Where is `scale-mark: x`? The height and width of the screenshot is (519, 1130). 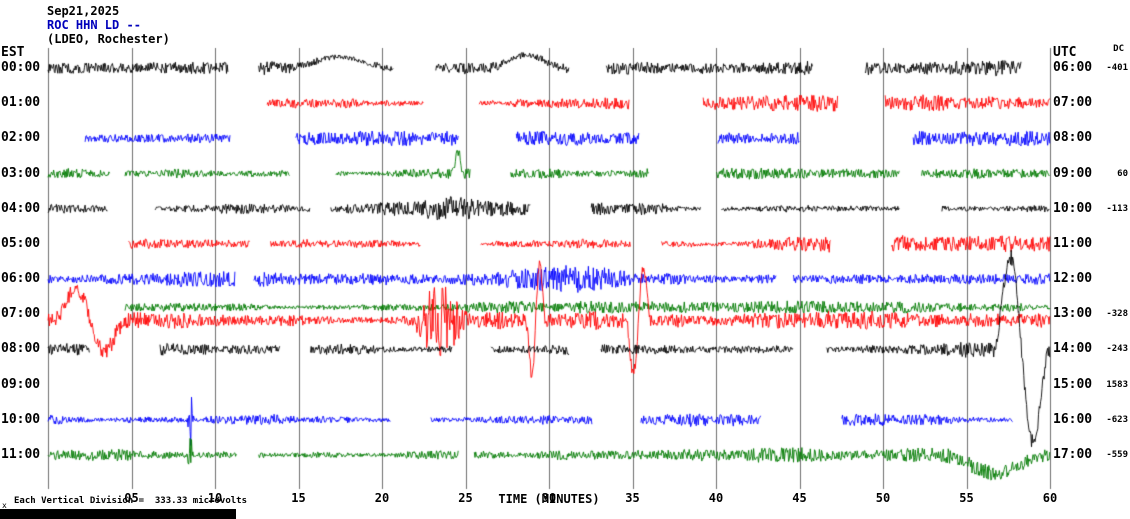
scale-mark: x is located at coordinates (4, 505).